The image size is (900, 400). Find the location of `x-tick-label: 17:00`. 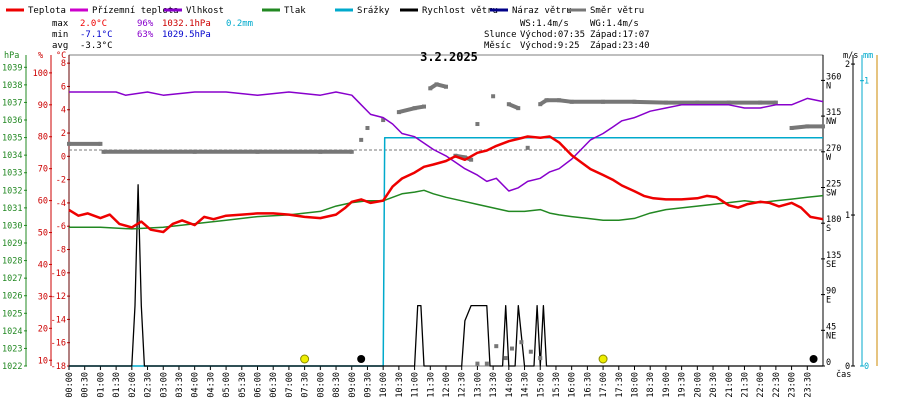

x-tick-label: 17:00 is located at coordinates (604, 385).